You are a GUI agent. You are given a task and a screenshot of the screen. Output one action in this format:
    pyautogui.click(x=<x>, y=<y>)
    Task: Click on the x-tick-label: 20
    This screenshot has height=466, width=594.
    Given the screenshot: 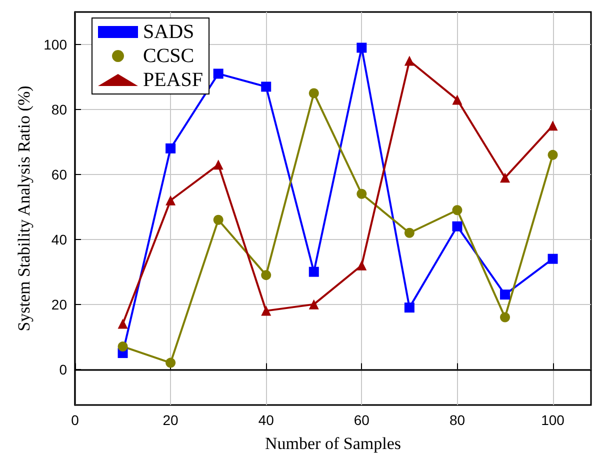 What is the action you would take?
    pyautogui.click(x=170, y=420)
    